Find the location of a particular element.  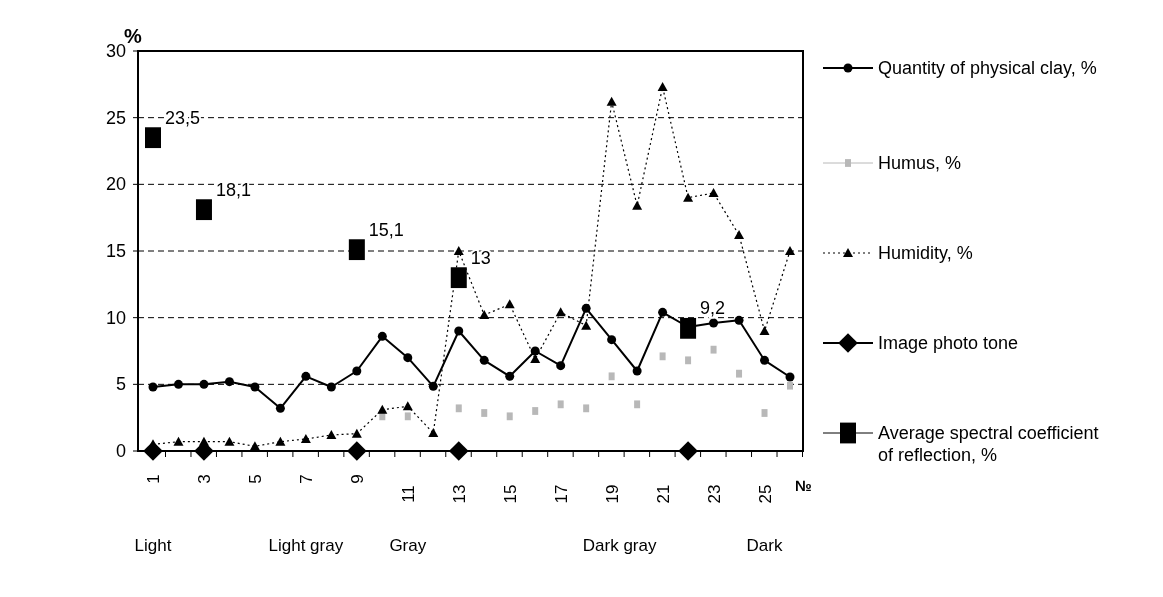

x-tick-label: 3 is located at coordinates (204, 479).